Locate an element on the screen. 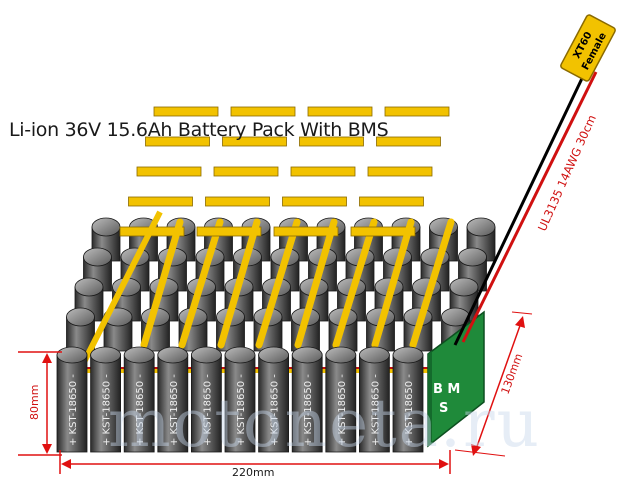 The image size is (640, 488). dimension-height: 80mm is located at coordinates (40, 403).